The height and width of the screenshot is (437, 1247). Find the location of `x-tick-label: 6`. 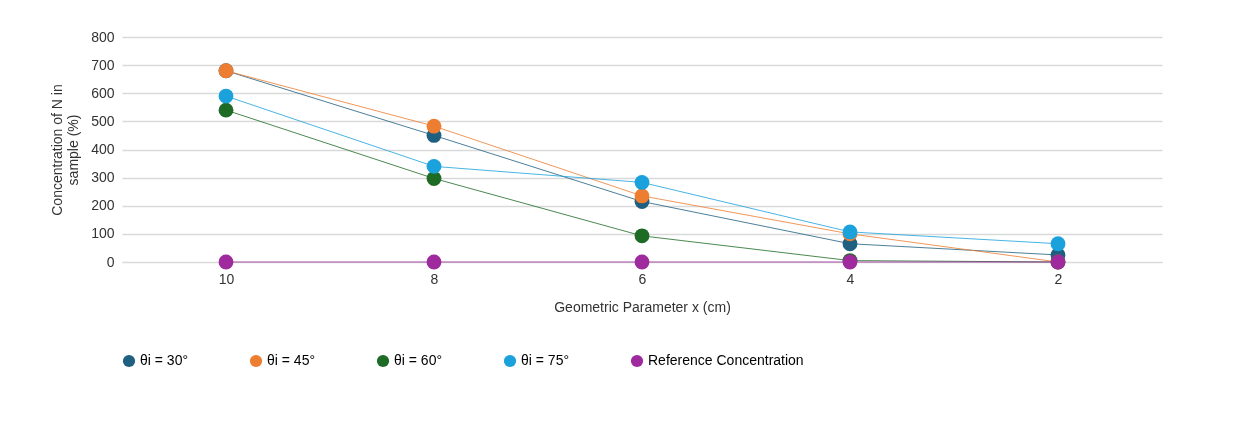

x-tick-label: 6 is located at coordinates (642, 278).